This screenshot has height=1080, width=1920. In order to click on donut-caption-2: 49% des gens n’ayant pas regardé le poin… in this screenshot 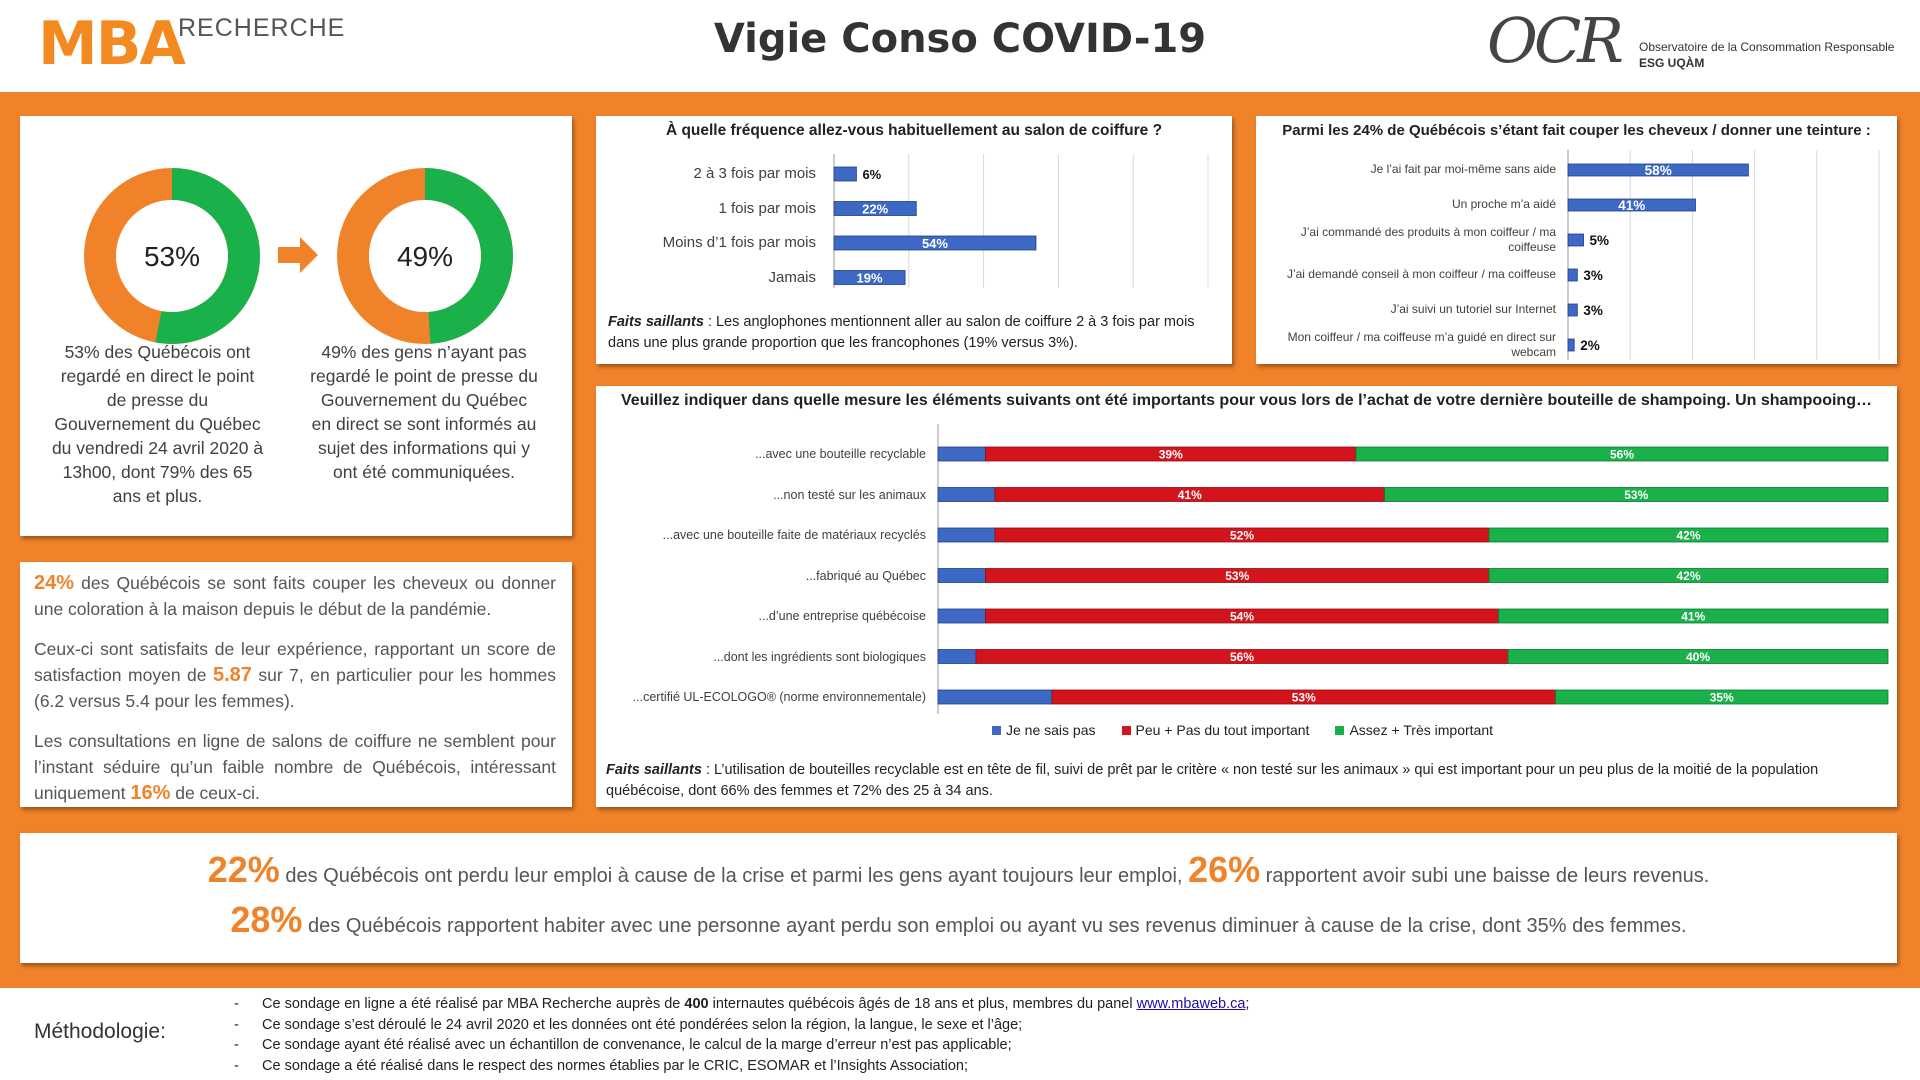, I will do `click(424, 412)`.